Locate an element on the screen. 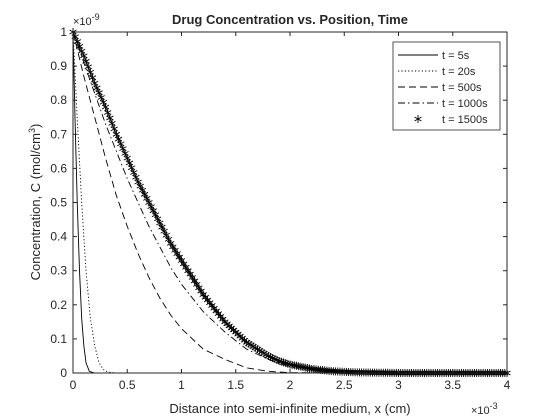 The image size is (560, 420). x-tick-label: 4 is located at coordinates (507, 385).